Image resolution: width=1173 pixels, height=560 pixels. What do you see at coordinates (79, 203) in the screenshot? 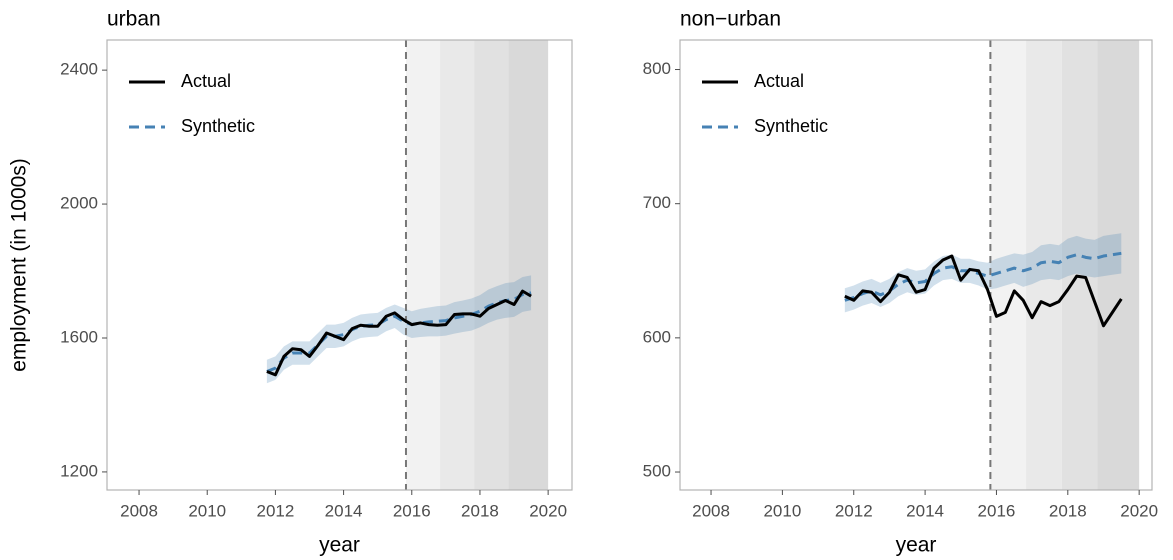
I see `y-tick-label: 2000` at bounding box center [79, 203].